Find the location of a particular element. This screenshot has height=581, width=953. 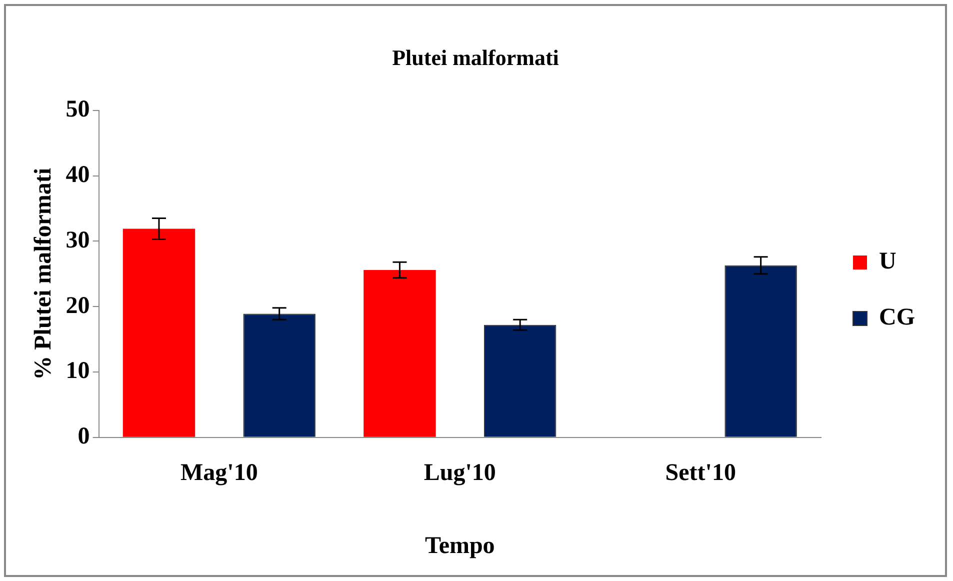

y-axis-title: % Plutei malformati is located at coordinates (43, 274).